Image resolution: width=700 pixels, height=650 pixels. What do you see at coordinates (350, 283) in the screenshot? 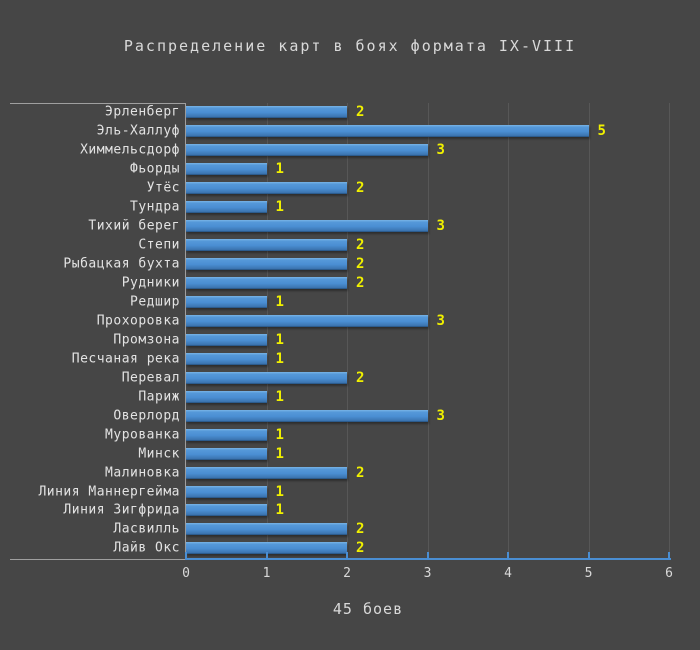
I see `bar-row: Рудники 2` at bounding box center [350, 283].